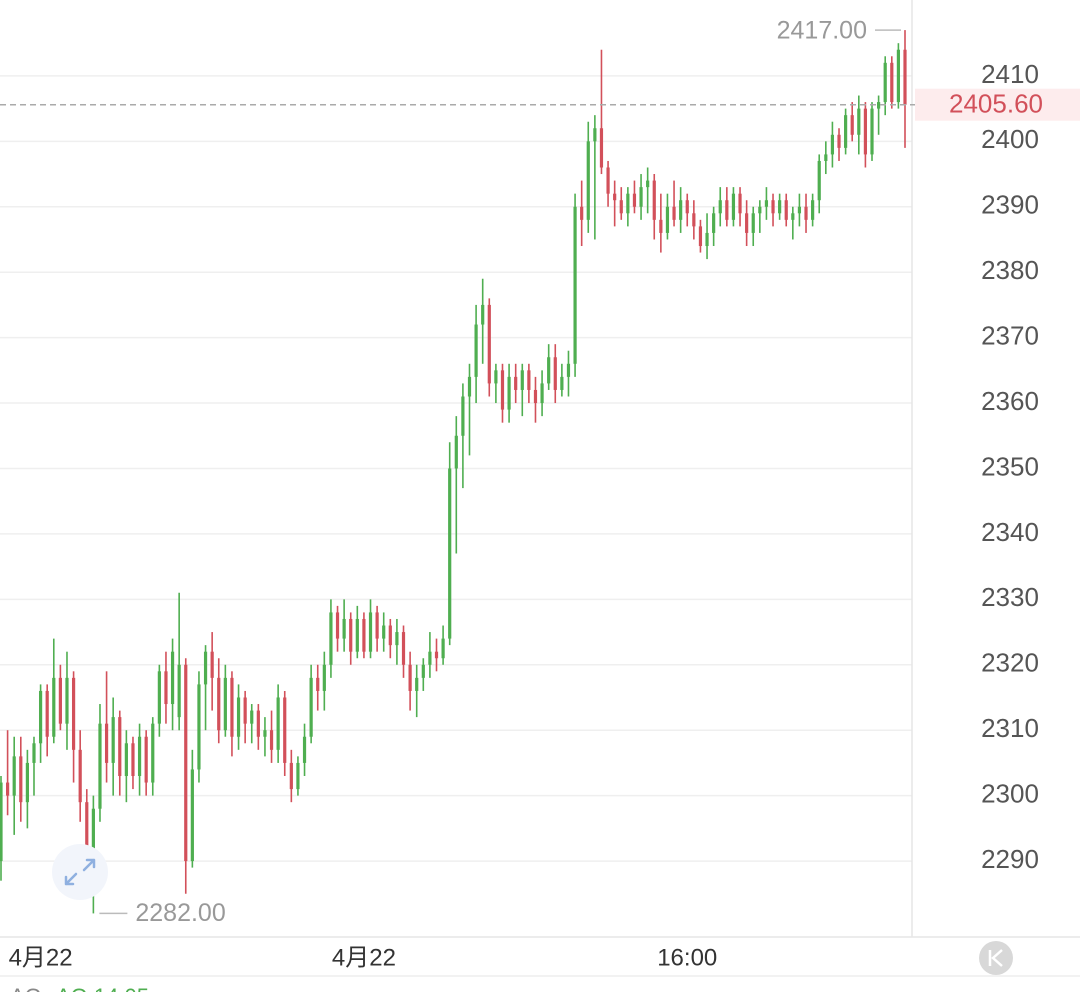 The height and width of the screenshot is (992, 1080). Describe the element at coordinates (822, 31) in the screenshot. I see `high-label: 2417.00` at that location.